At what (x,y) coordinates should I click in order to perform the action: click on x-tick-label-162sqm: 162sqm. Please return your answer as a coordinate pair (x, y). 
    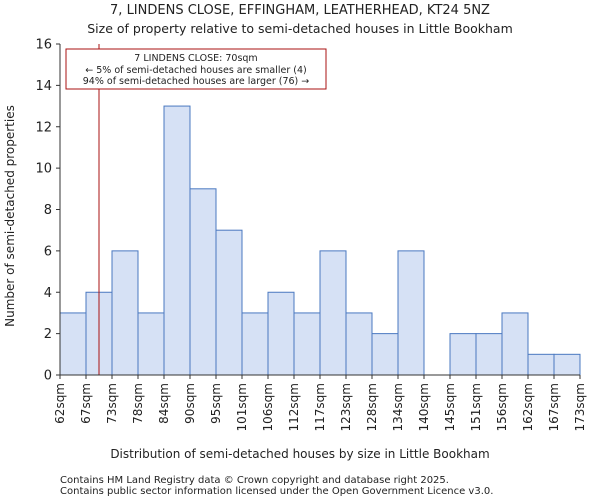
    Looking at the image, I should click on (528, 407).